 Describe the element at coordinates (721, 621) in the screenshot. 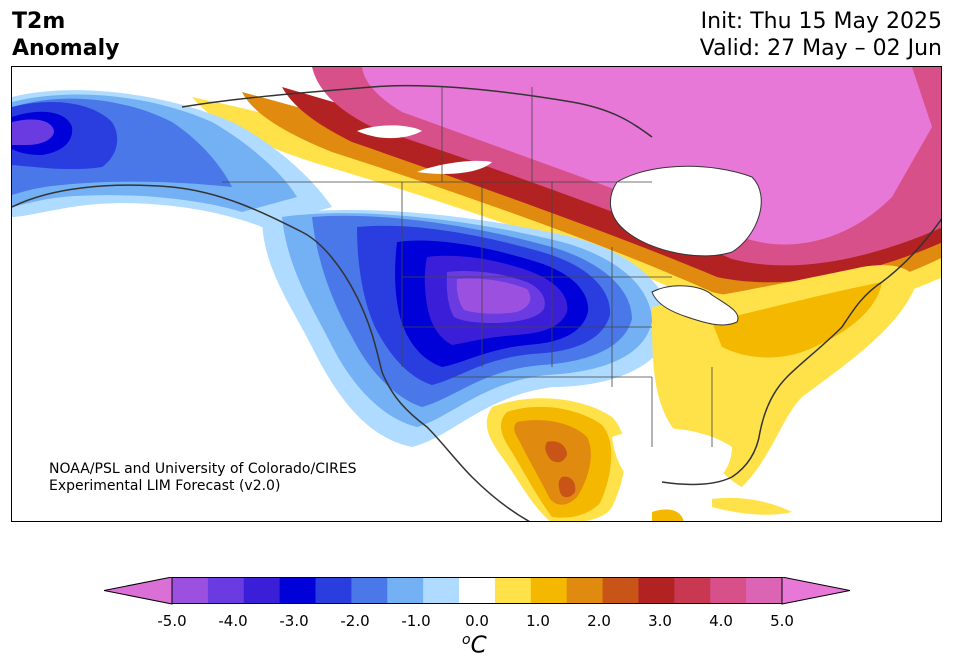

I see `colorbar-tick-label: 4.0` at that location.